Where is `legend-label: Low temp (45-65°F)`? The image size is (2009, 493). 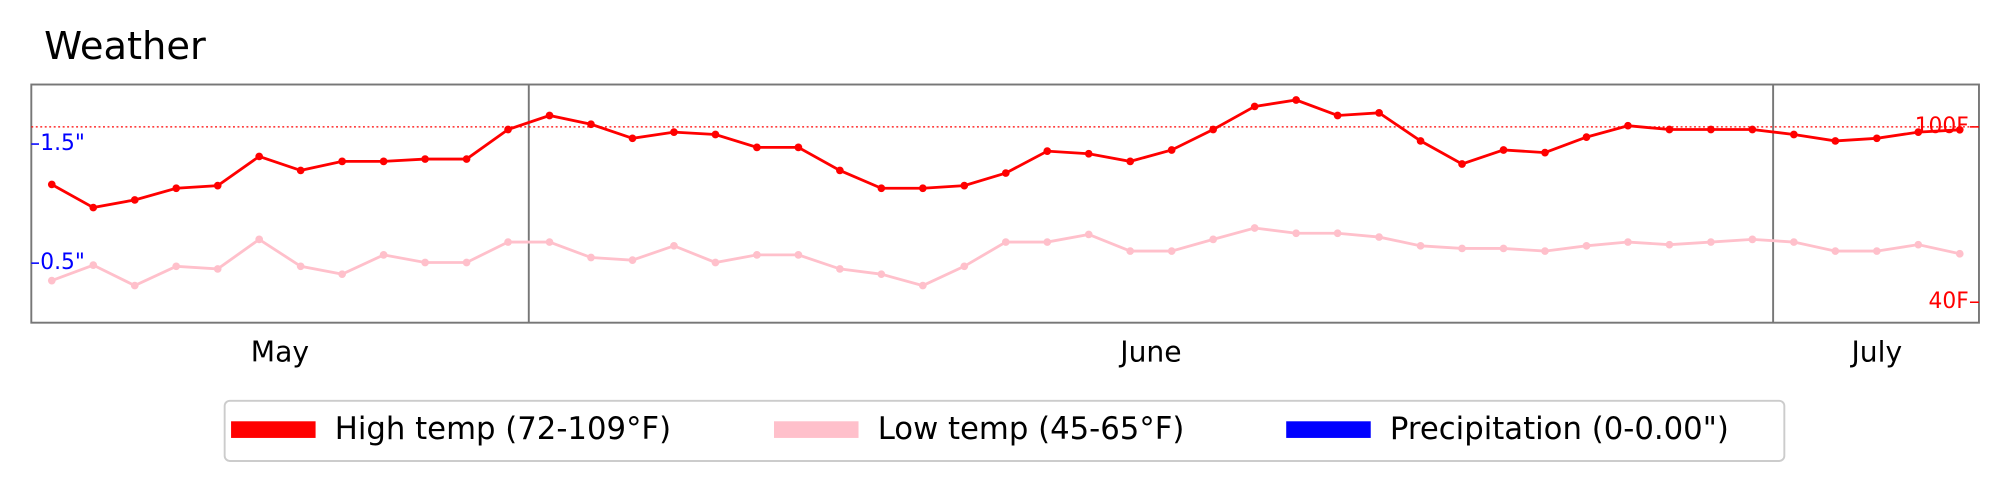
legend-label: Low temp (45-65°F) is located at coordinates (1031, 429).